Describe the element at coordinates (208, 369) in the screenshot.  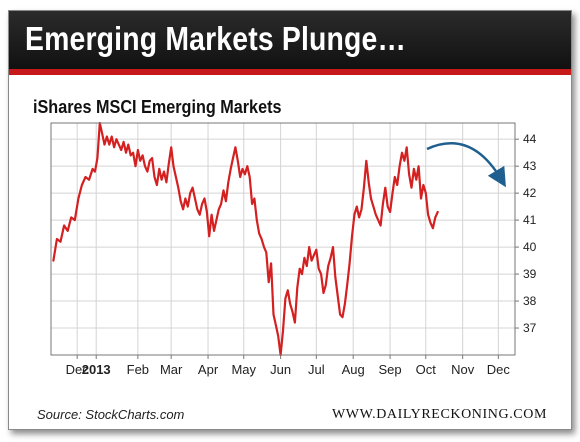
I see `x-tick-label: Apr` at that location.